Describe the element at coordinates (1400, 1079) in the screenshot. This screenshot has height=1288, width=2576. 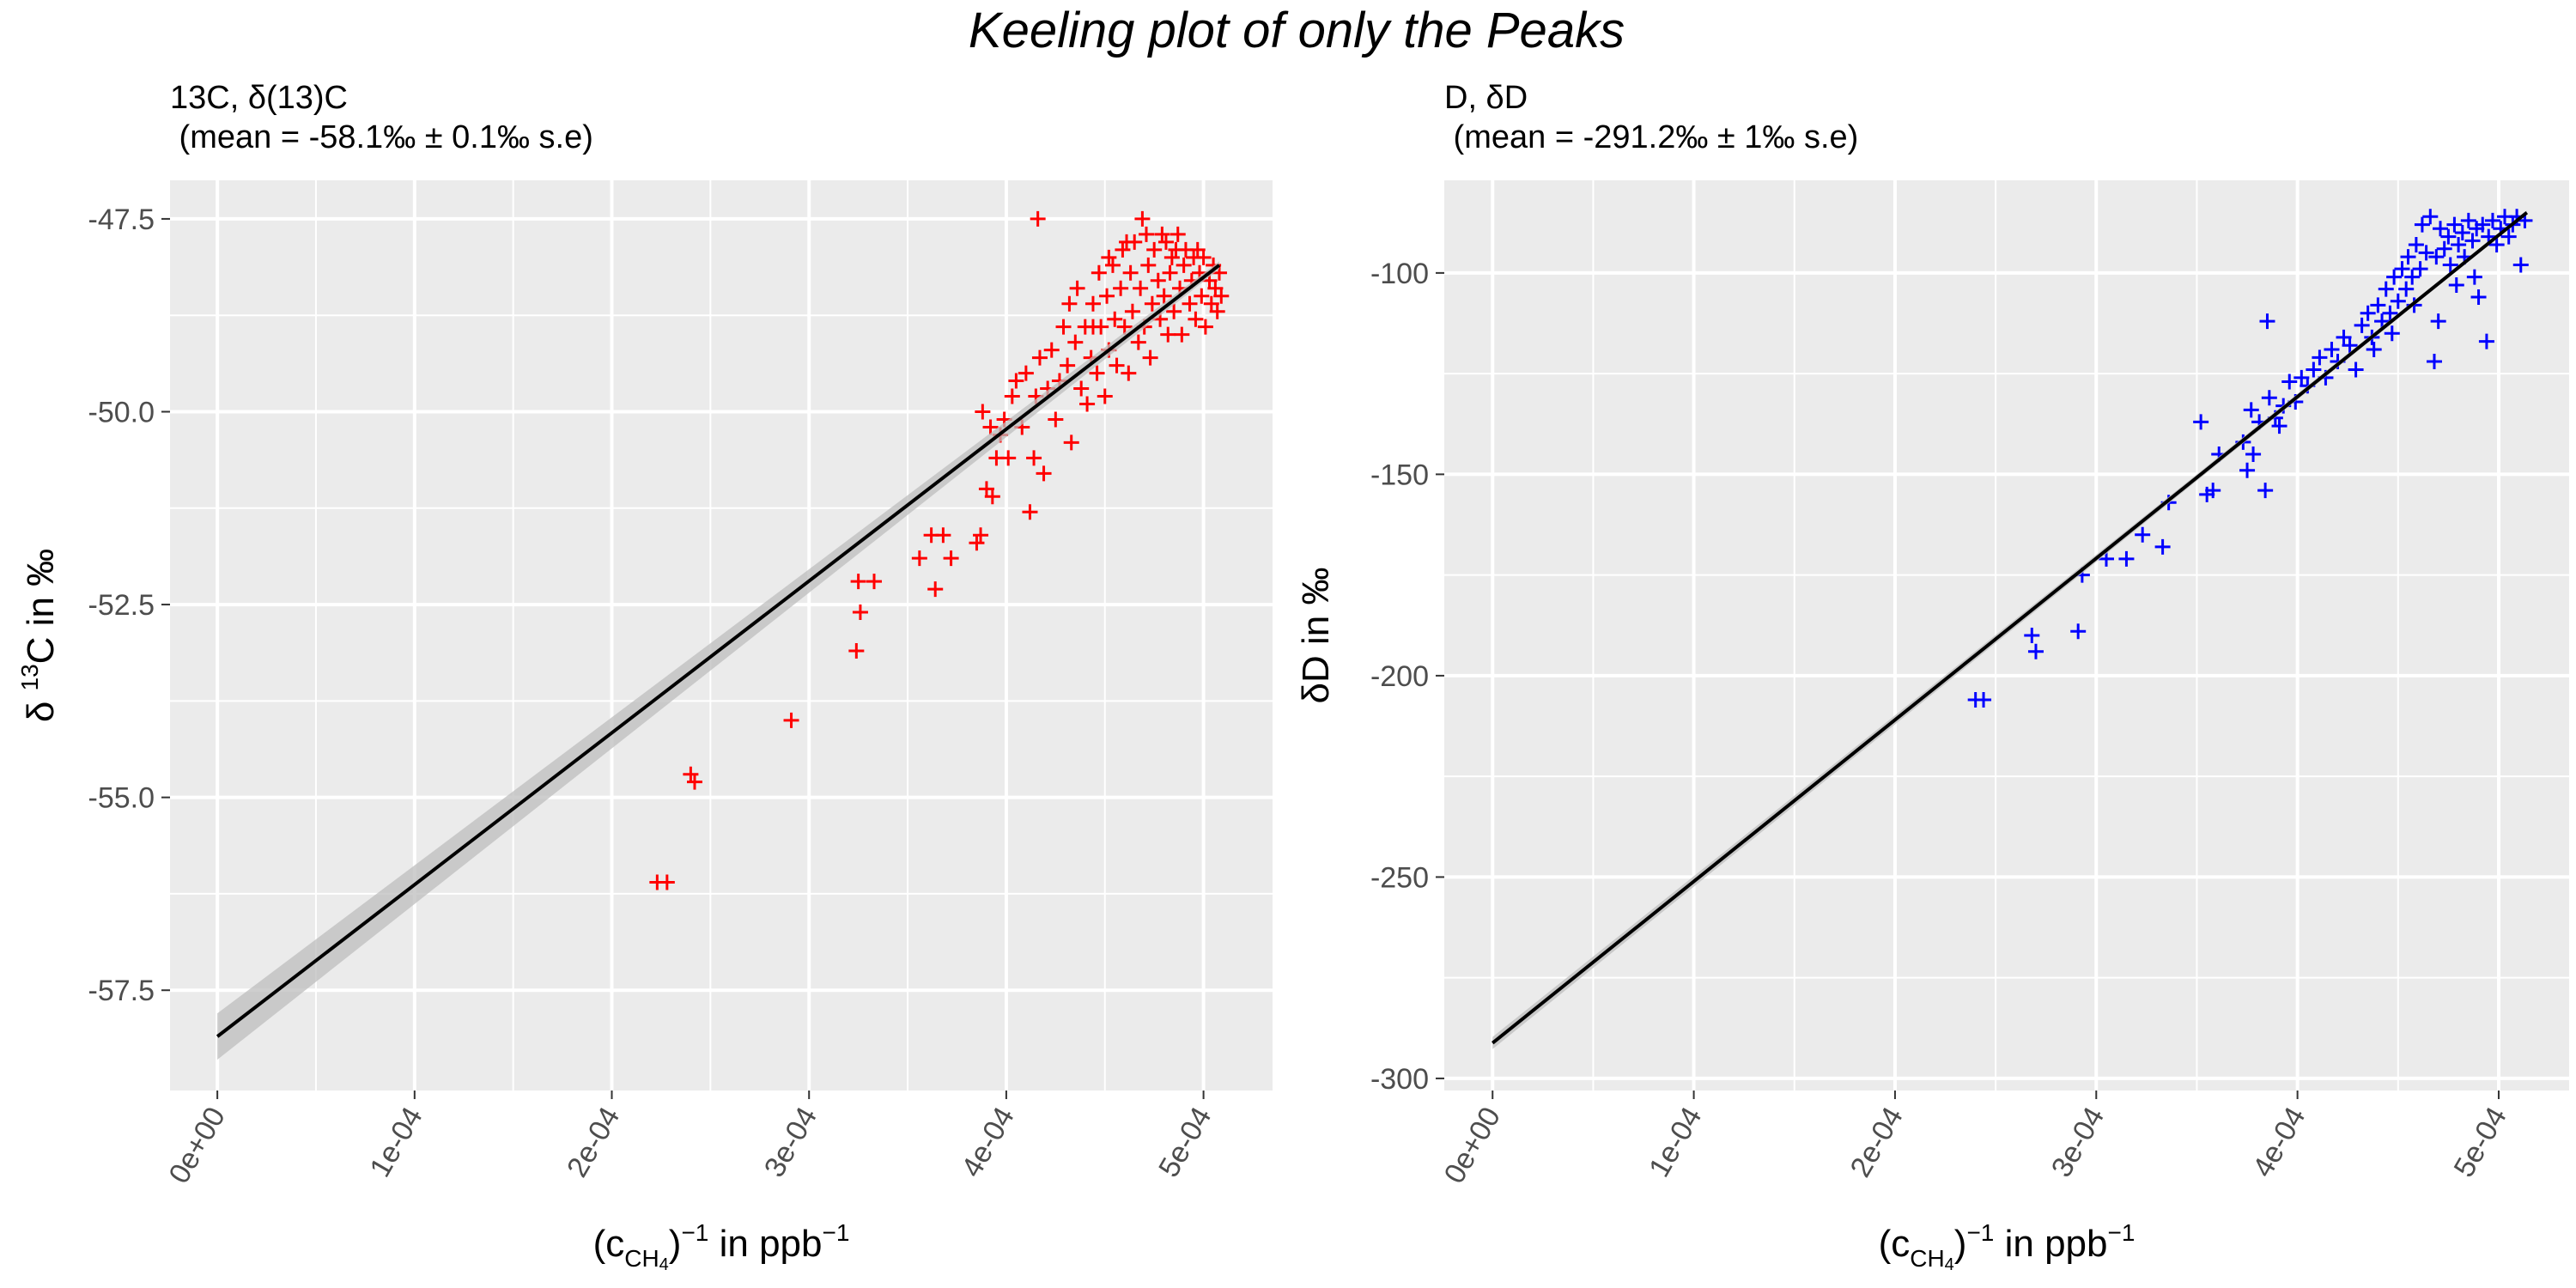
I see `y-tick-label: -300` at that location.